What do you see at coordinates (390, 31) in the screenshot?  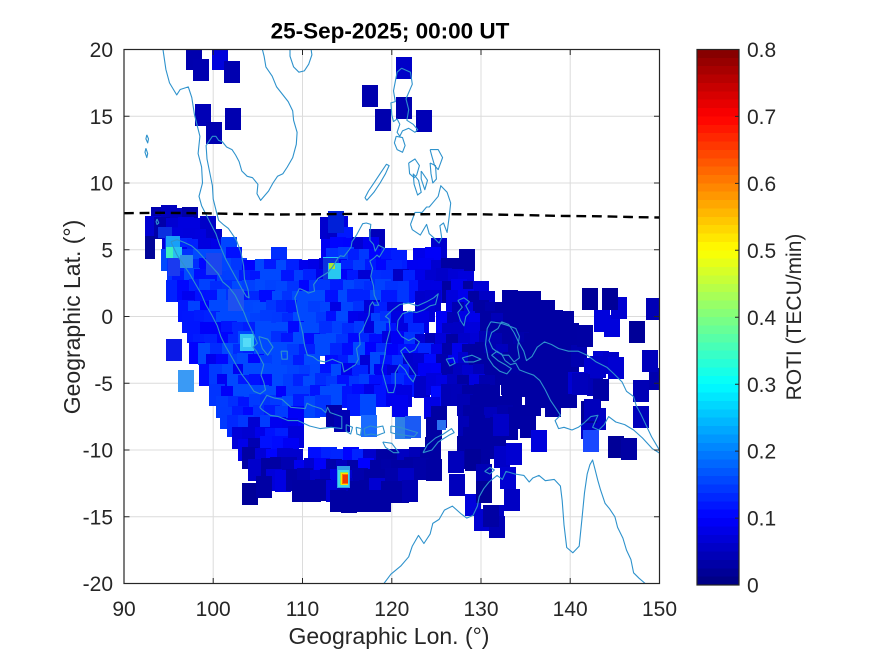 I see `svg-text: 25-Sep-2025; 00:00 UT` at bounding box center [390, 31].